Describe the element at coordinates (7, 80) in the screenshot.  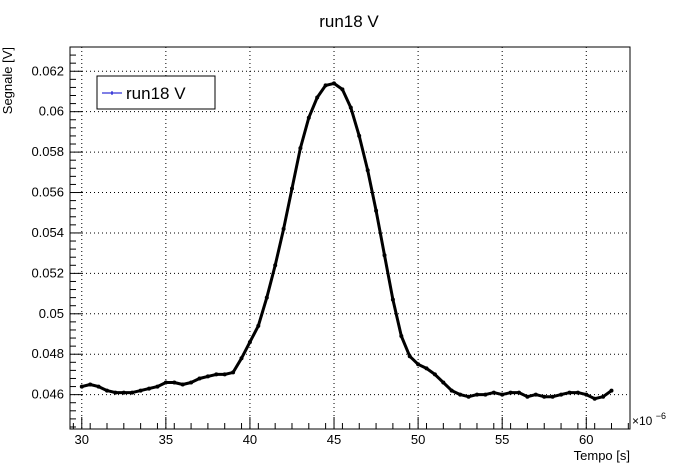
I see `y-axis-label: Segnale [V]` at that location.